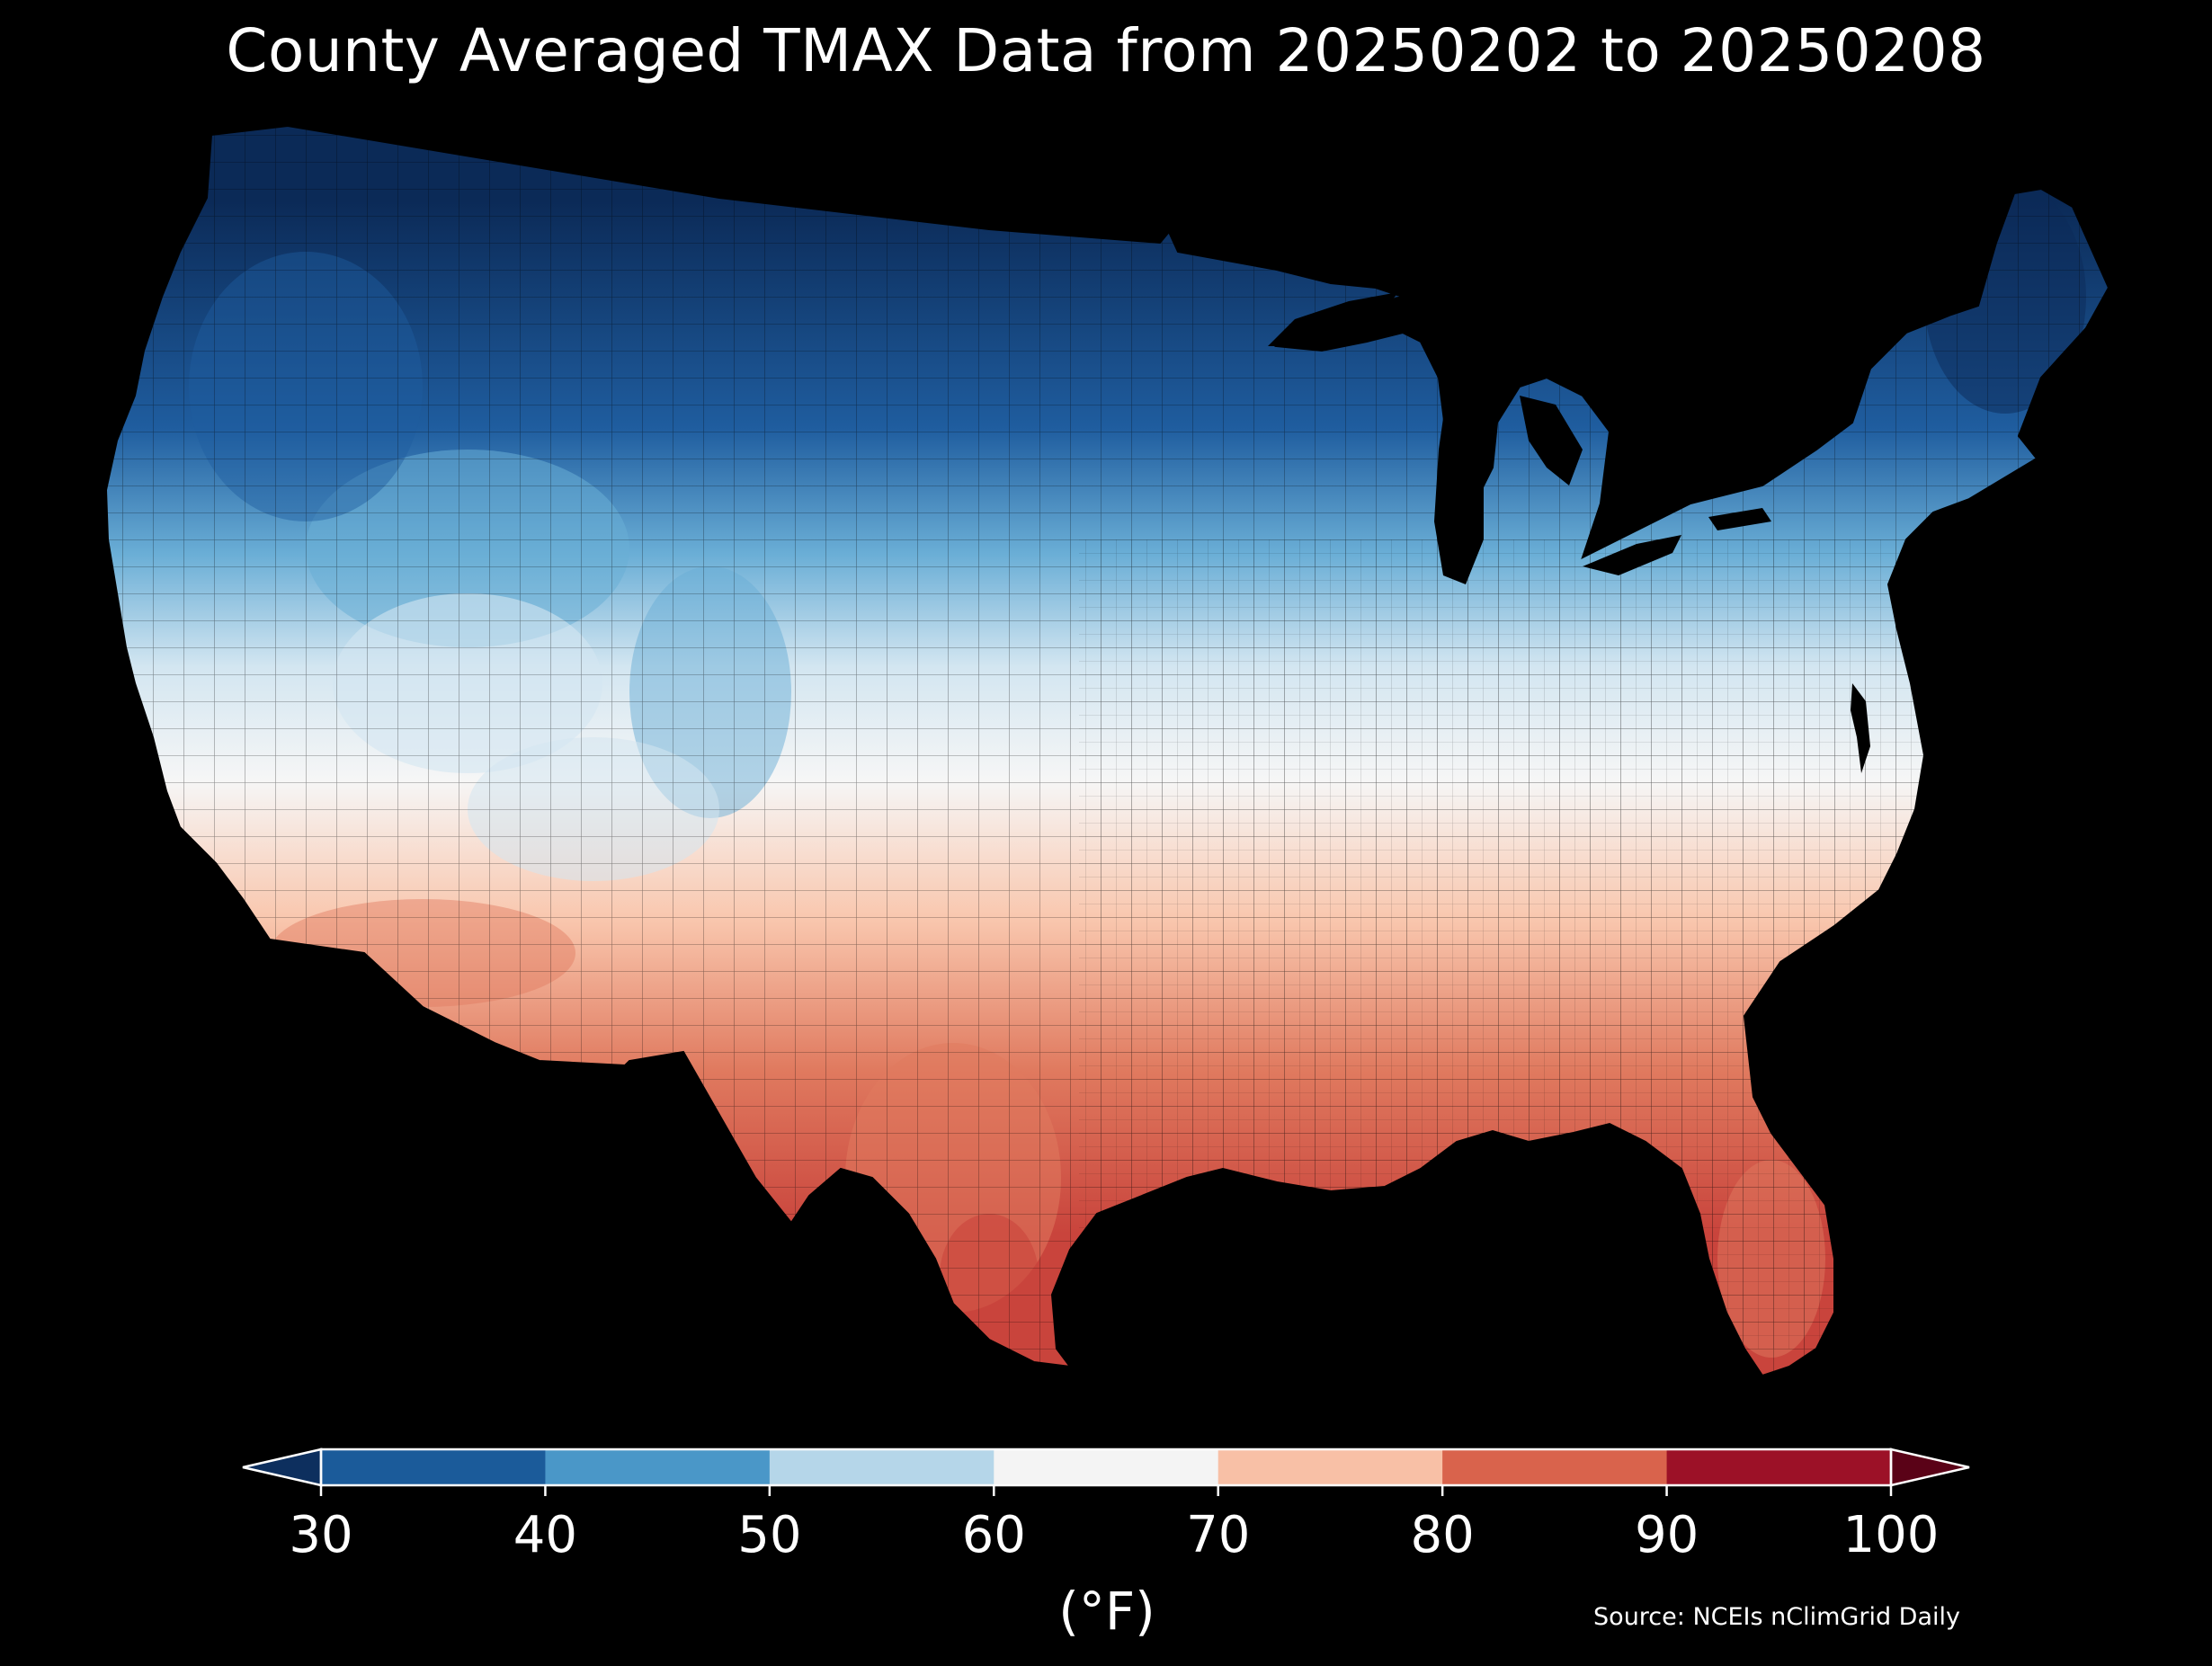 The width and height of the screenshot is (2212, 1666). I want to click on colorbar-ticks: 30 40 50 60 70 80 90 100, so click(1114, 1524).